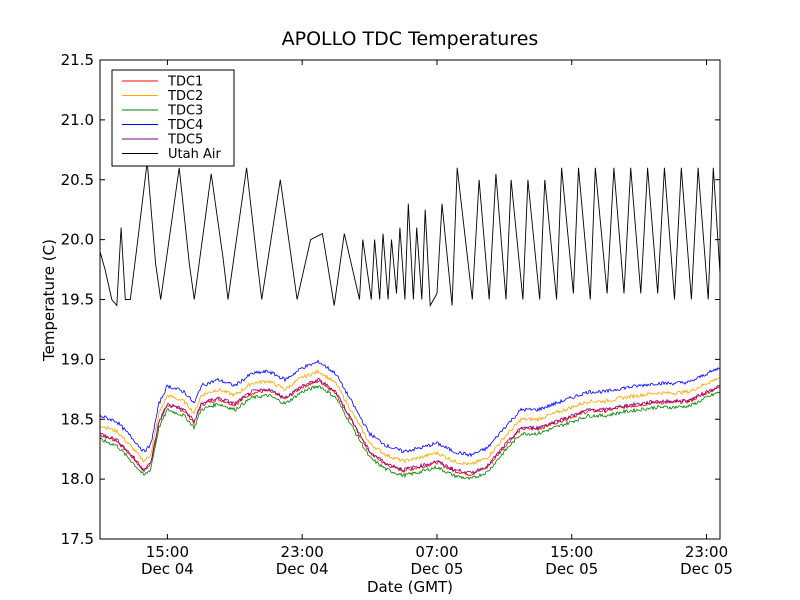 The width and height of the screenshot is (800, 600). I want to click on y-tick-label: 20.5, so click(77, 180).